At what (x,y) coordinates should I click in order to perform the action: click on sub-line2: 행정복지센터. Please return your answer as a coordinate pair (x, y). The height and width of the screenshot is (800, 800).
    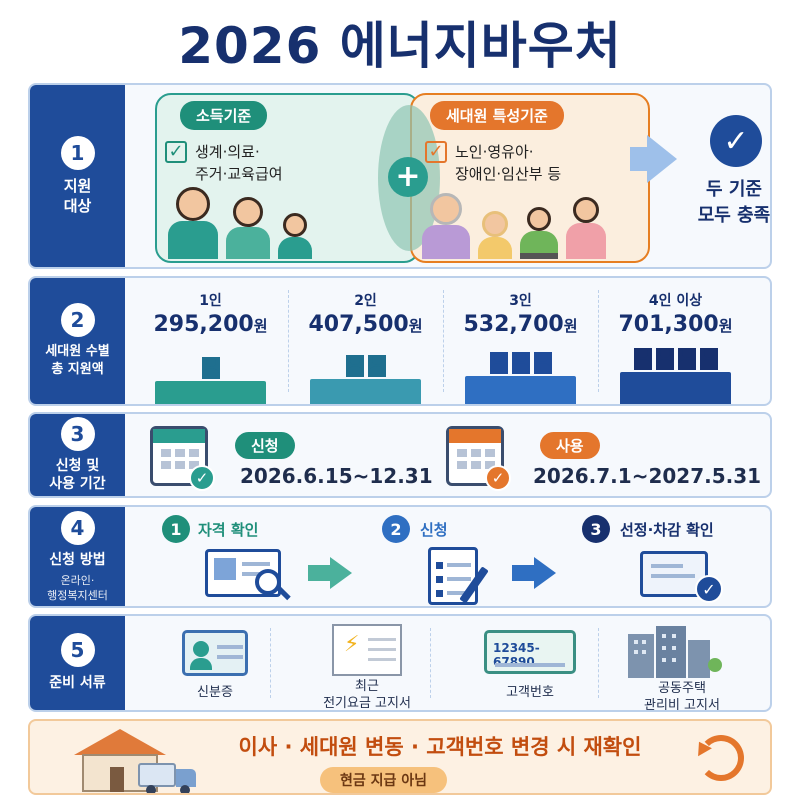
    Looking at the image, I should click on (77, 595).